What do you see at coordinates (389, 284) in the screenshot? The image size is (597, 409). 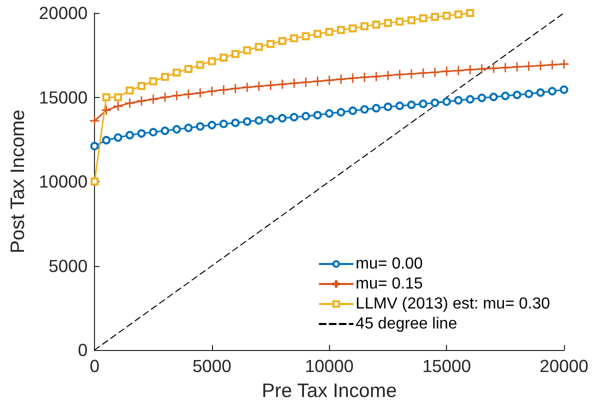 I see `legend-label: mu= 0.15` at bounding box center [389, 284].